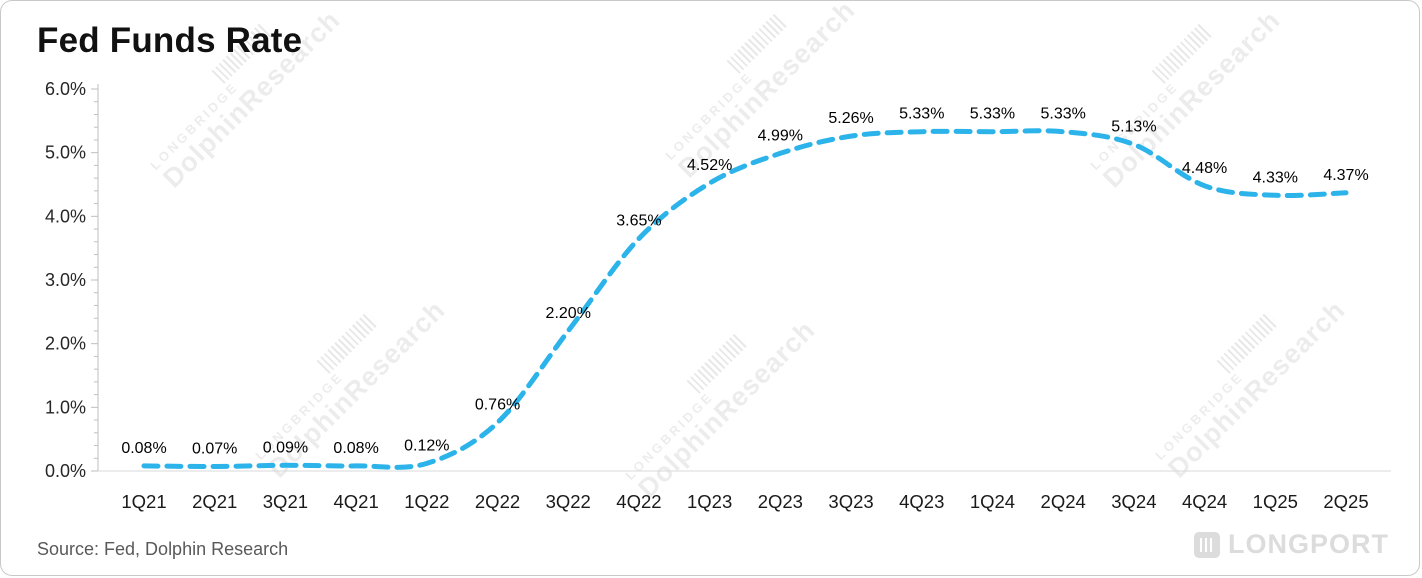  I want to click on y-axis-tick-label: 1.0%, so click(65, 407).